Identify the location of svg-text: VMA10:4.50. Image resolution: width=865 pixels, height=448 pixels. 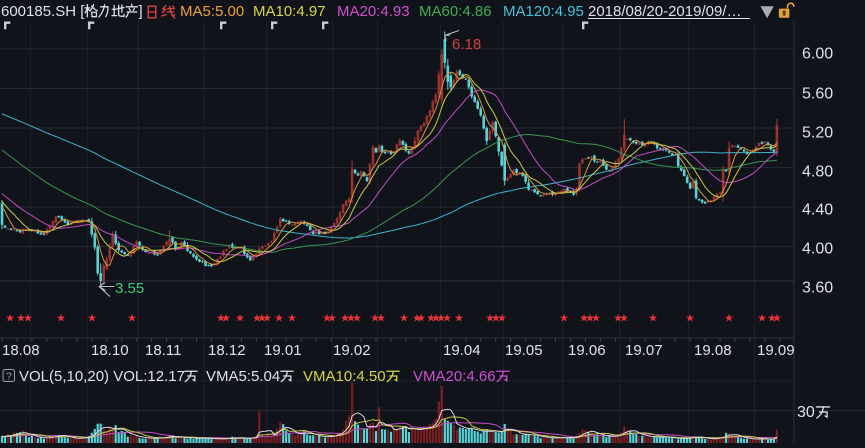
(344, 376).